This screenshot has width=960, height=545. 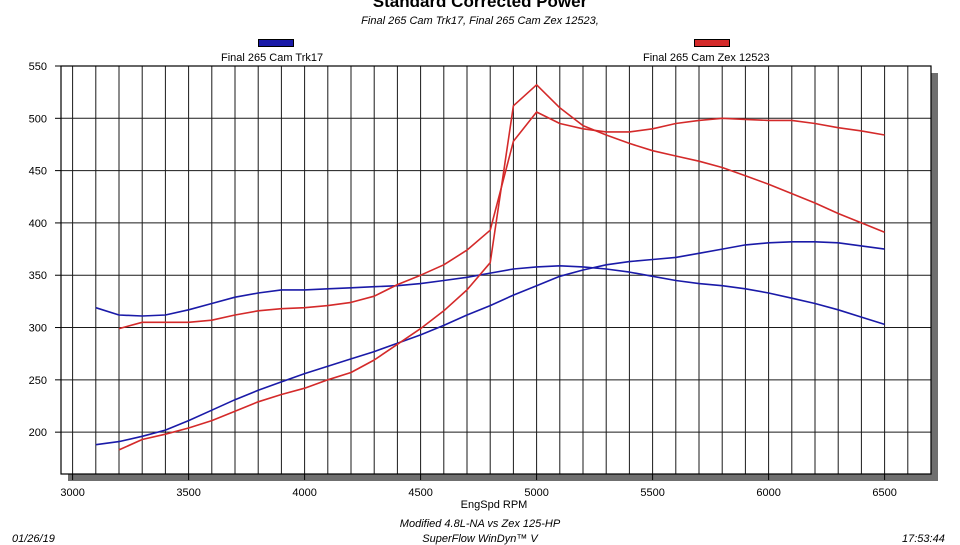 I want to click on y-tick-label: 200, so click(x=38, y=433).